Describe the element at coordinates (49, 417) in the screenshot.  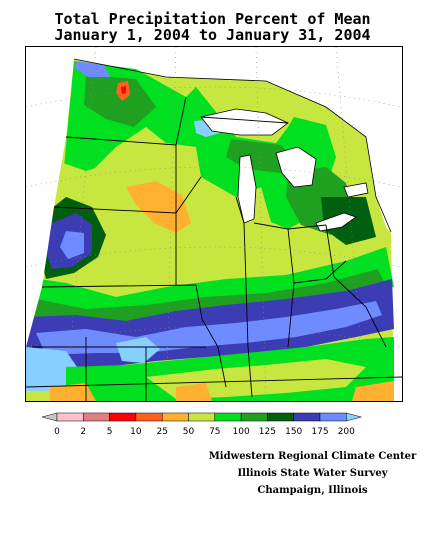
I see `legend-arrow-left` at that location.